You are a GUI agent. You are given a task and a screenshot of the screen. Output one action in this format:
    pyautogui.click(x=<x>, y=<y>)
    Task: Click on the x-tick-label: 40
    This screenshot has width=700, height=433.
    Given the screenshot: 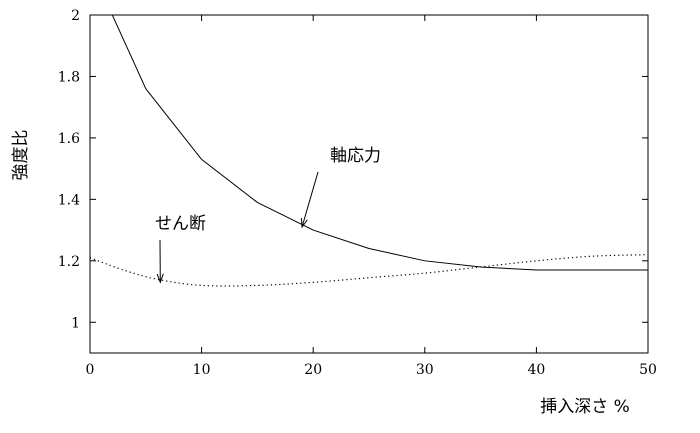 What is the action you would take?
    pyautogui.click(x=536, y=370)
    